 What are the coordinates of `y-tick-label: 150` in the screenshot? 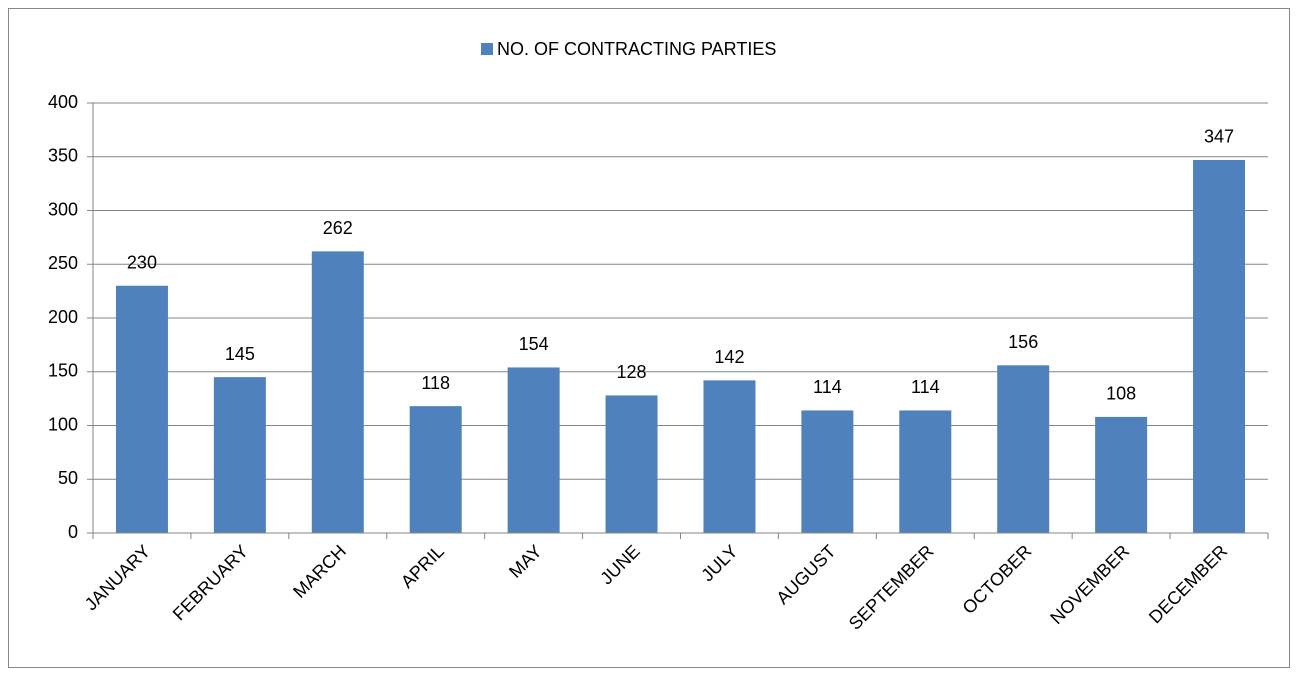 It's located at (63, 371).